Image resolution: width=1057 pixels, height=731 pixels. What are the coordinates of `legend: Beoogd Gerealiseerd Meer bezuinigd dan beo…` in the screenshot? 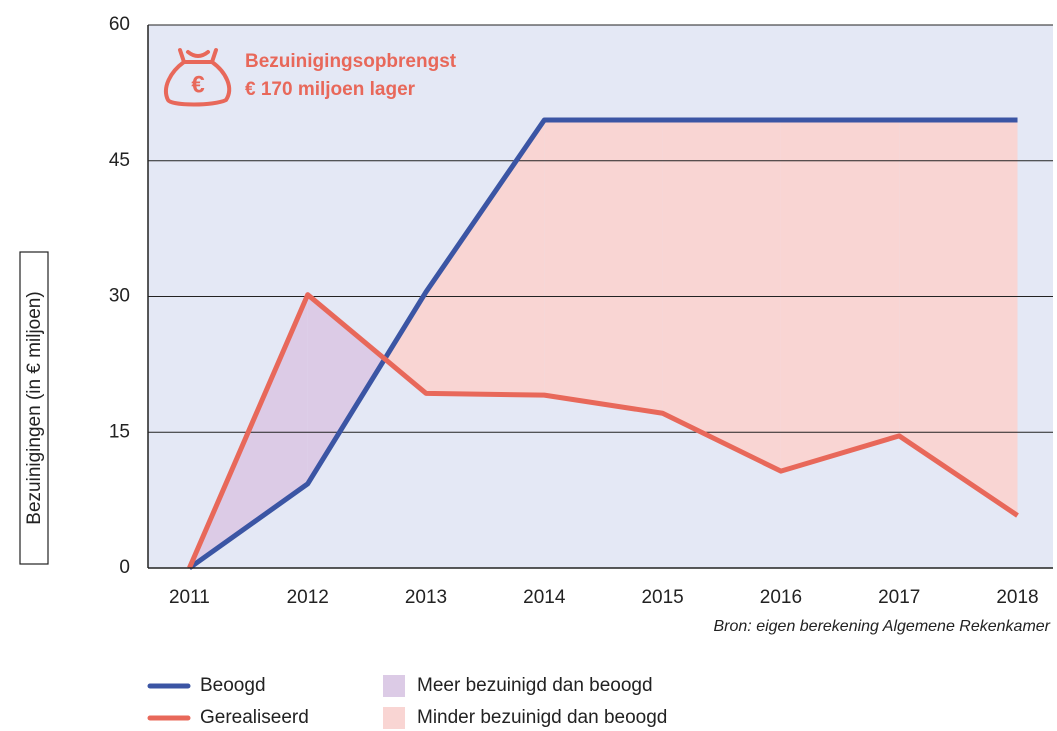 It's located at (407, 702).